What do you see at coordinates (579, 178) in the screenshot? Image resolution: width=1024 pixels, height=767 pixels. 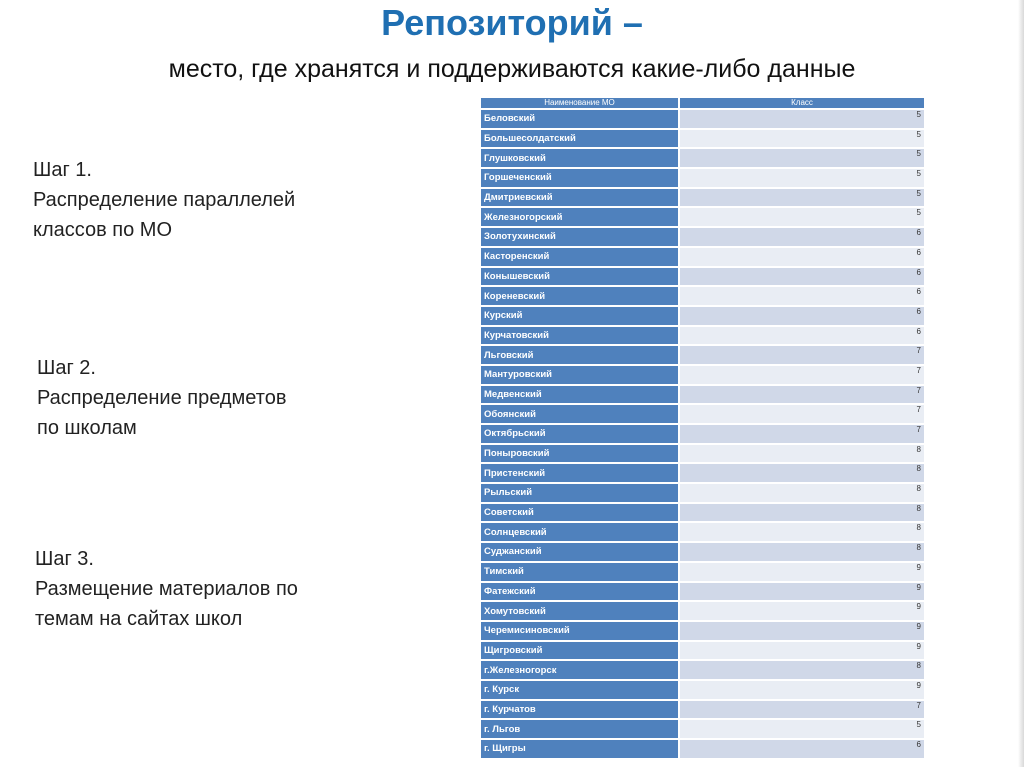 I see `mo-name-cell: Горшеченский` at bounding box center [579, 178].